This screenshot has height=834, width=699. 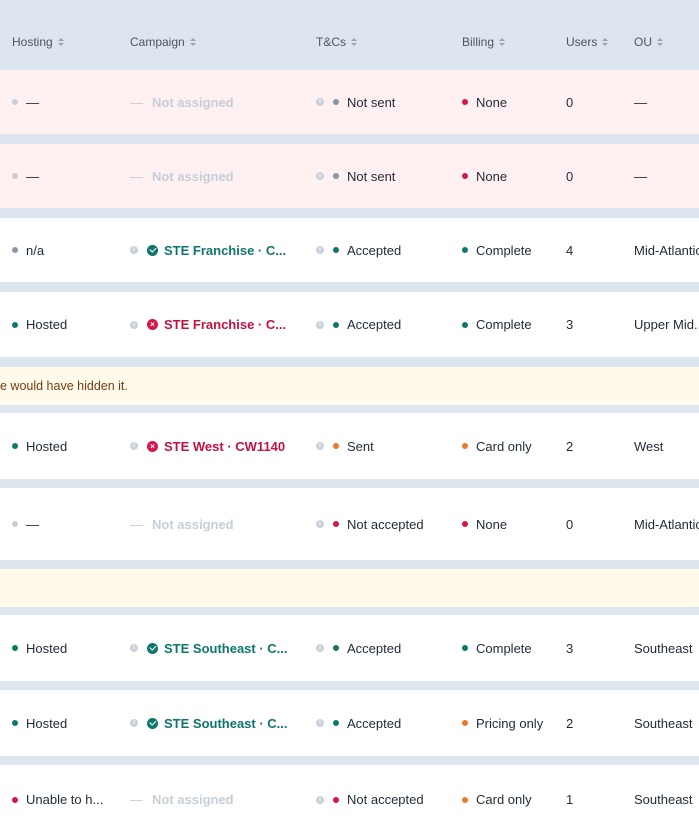 What do you see at coordinates (666, 250) in the screenshot?
I see `ou-cell: Mid-Atlantic` at bounding box center [666, 250].